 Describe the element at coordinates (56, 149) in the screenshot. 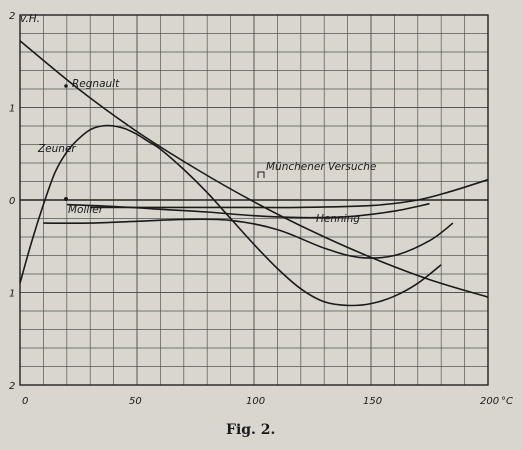

I see `series-label-zeuner: Zeuner` at that location.